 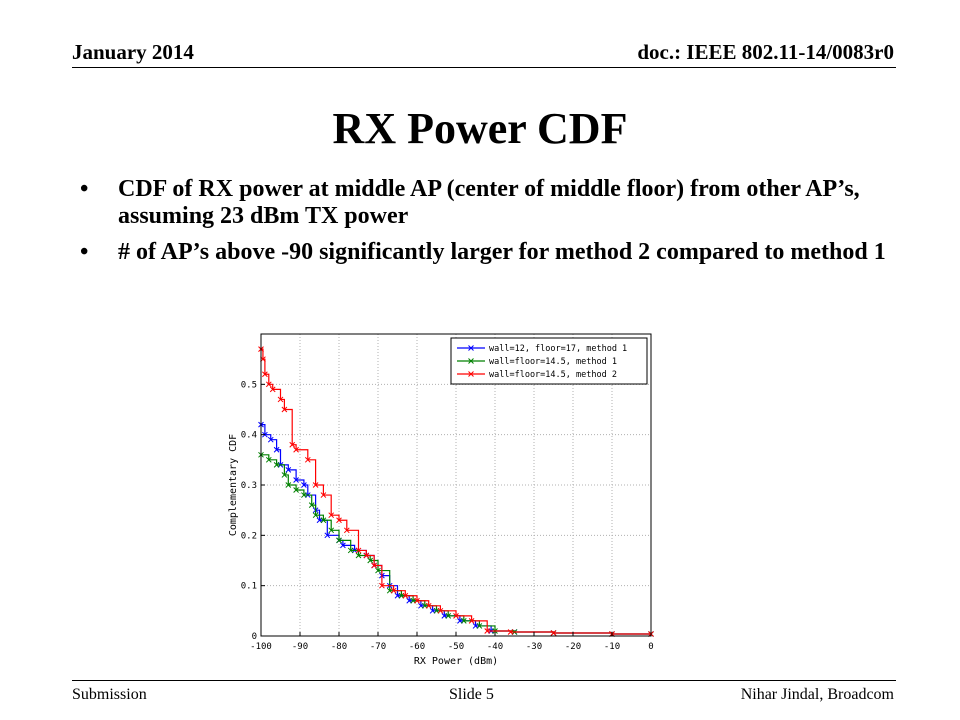 I want to click on x-tick-label: -100, so click(x=261, y=647).